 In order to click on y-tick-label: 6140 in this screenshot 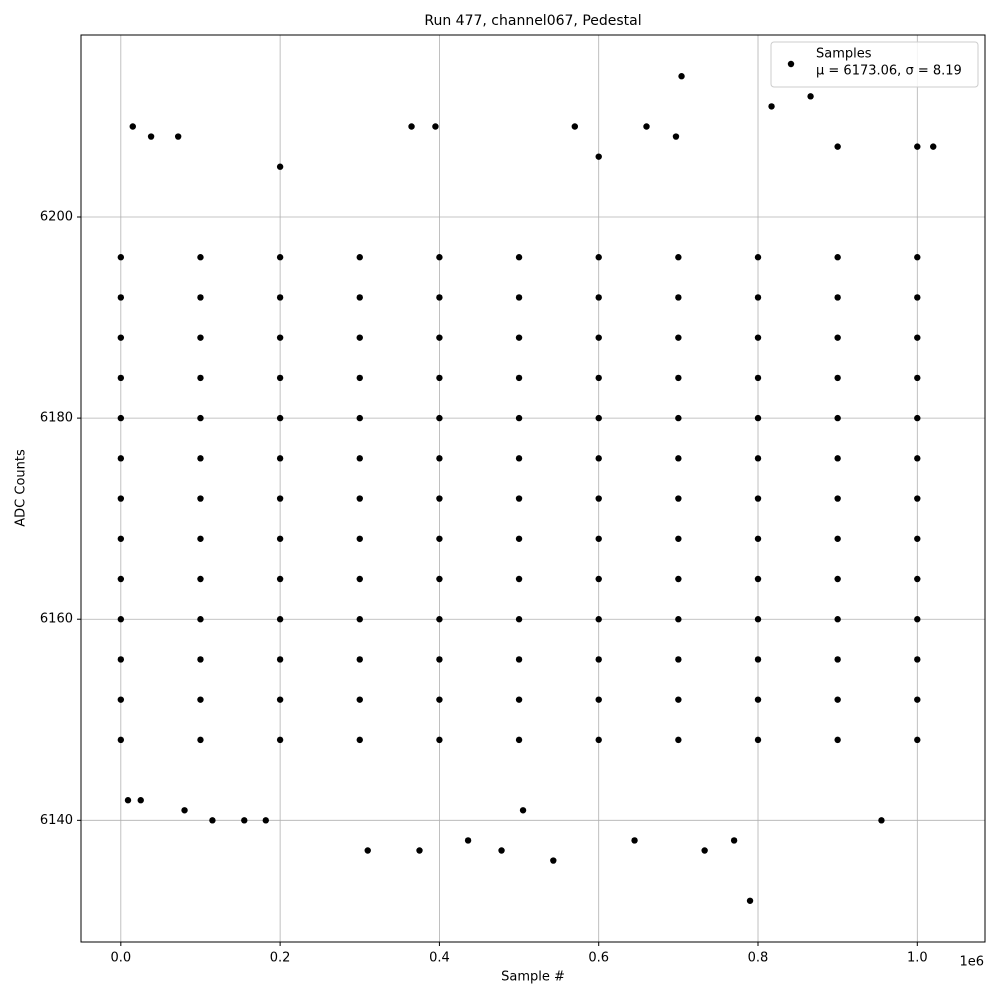, I will do `click(56, 820)`.